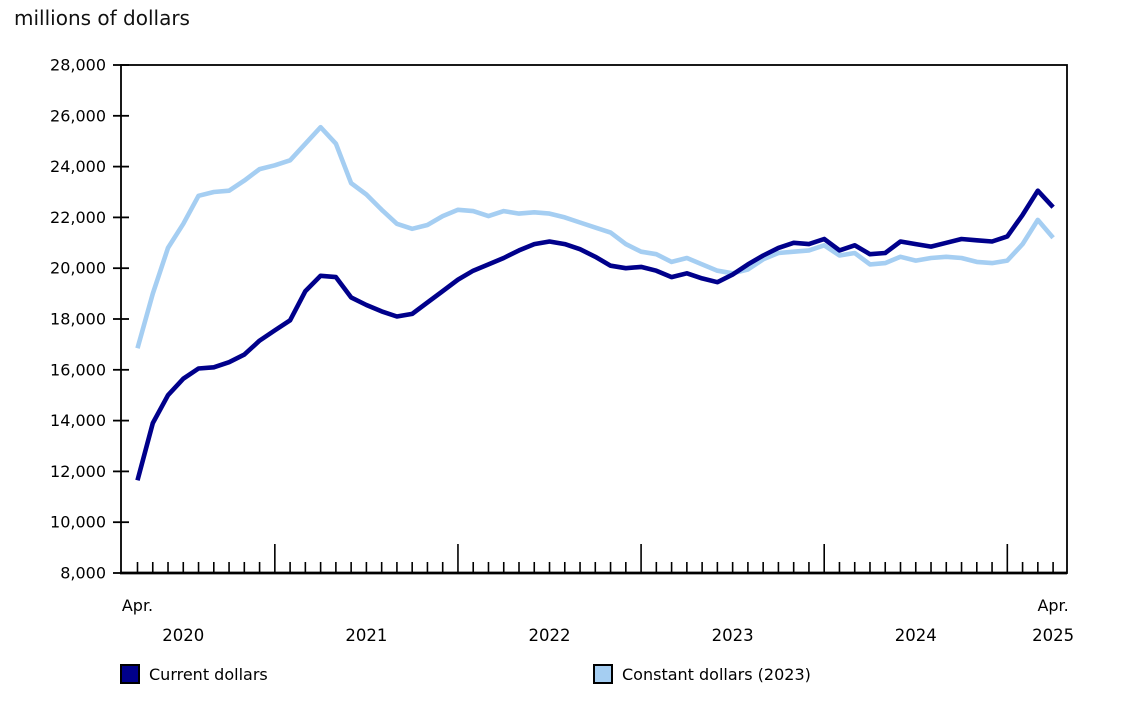  What do you see at coordinates (78, 115) in the screenshot?
I see `y-axis-tick-label: 26,000` at bounding box center [78, 115].